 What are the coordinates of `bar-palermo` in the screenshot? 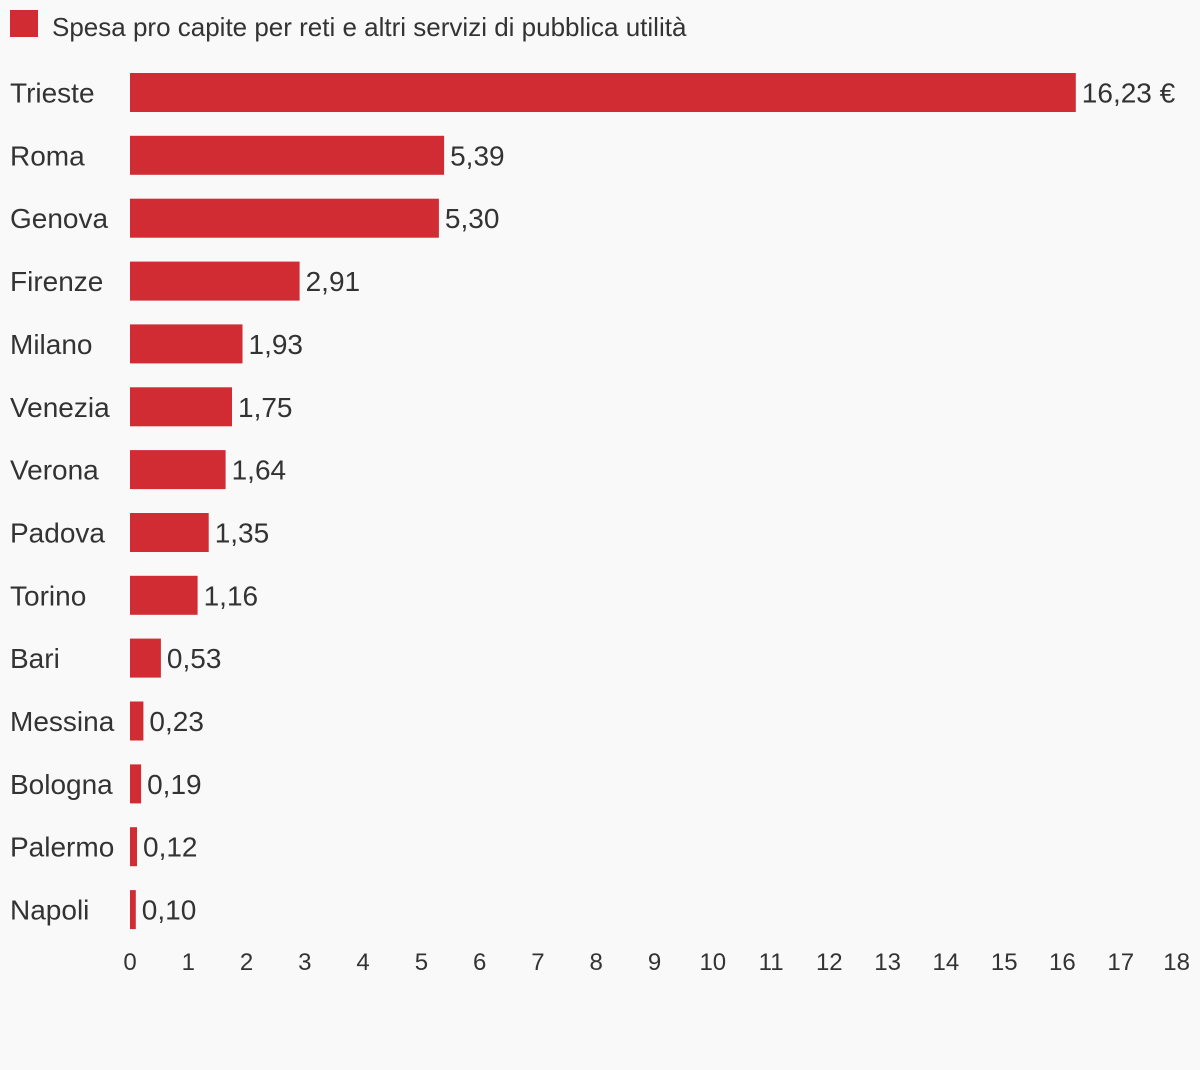 It's located at (133, 847).